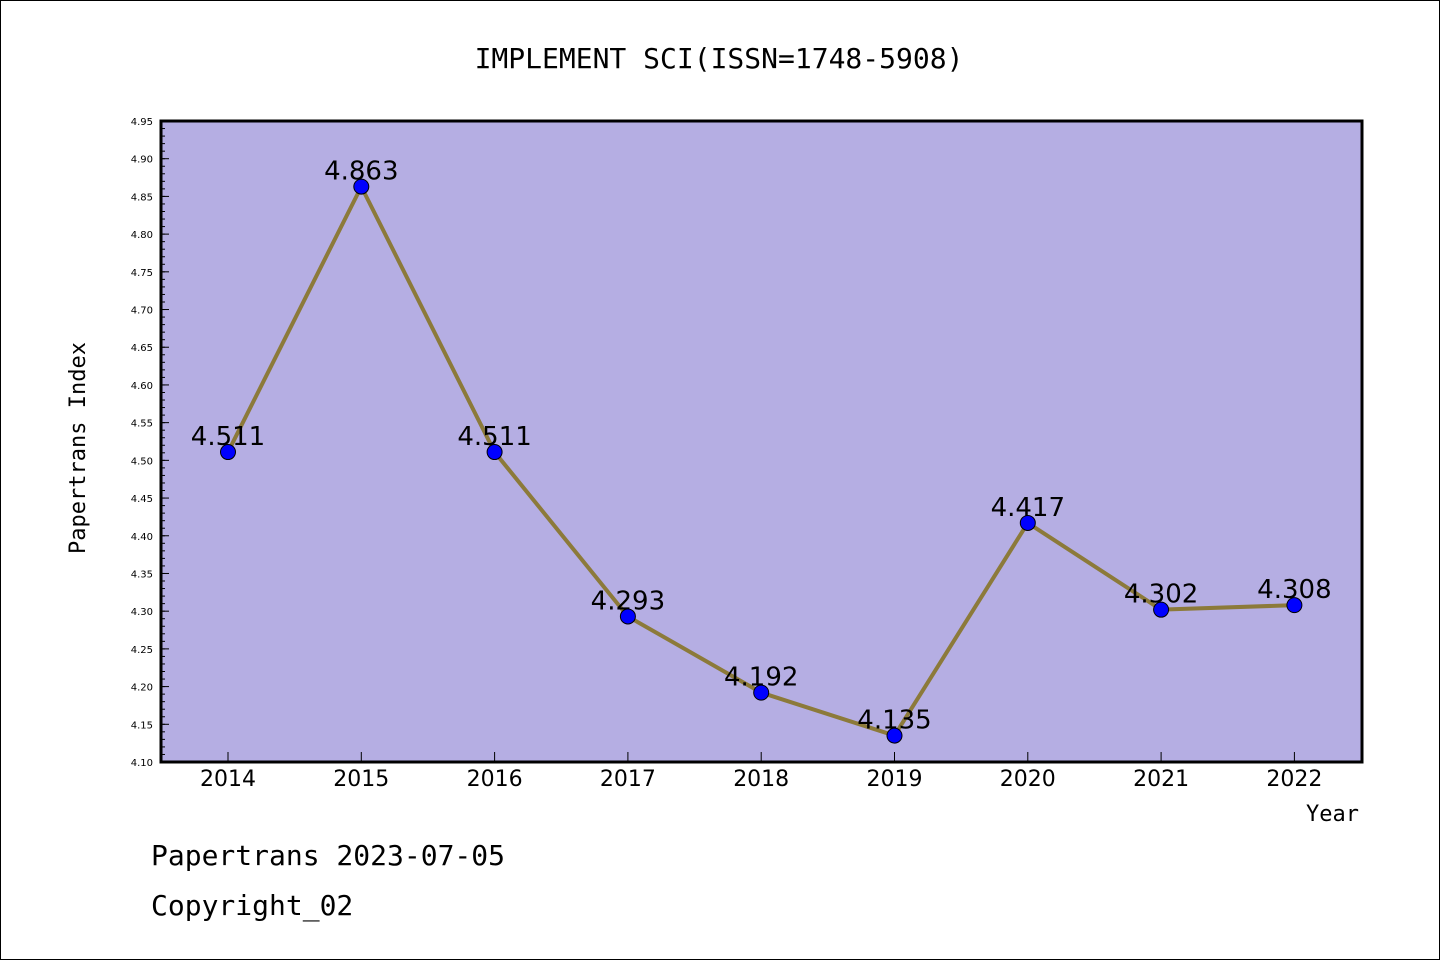 The width and height of the screenshot is (1440, 964). What do you see at coordinates (1161, 779) in the screenshot?
I see `x-tick-label: 2021` at bounding box center [1161, 779].